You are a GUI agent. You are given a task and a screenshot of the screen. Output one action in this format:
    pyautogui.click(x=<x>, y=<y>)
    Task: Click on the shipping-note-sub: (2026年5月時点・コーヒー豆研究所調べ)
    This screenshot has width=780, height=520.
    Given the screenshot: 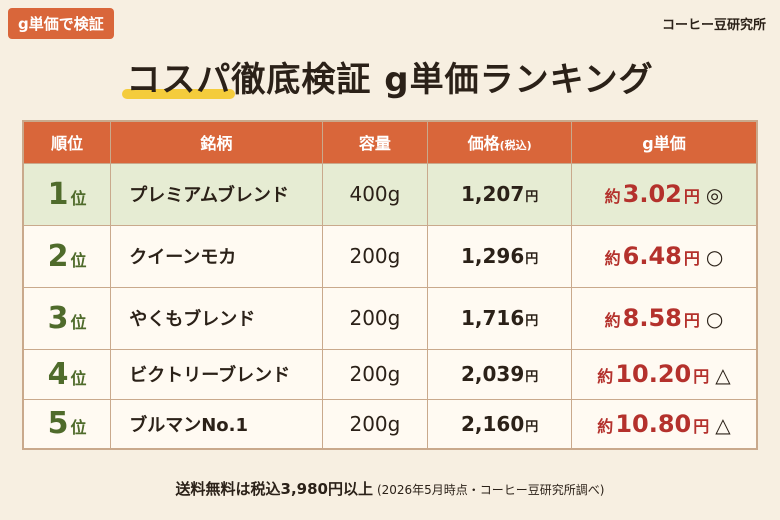 What is the action you would take?
    pyautogui.click(x=490, y=490)
    